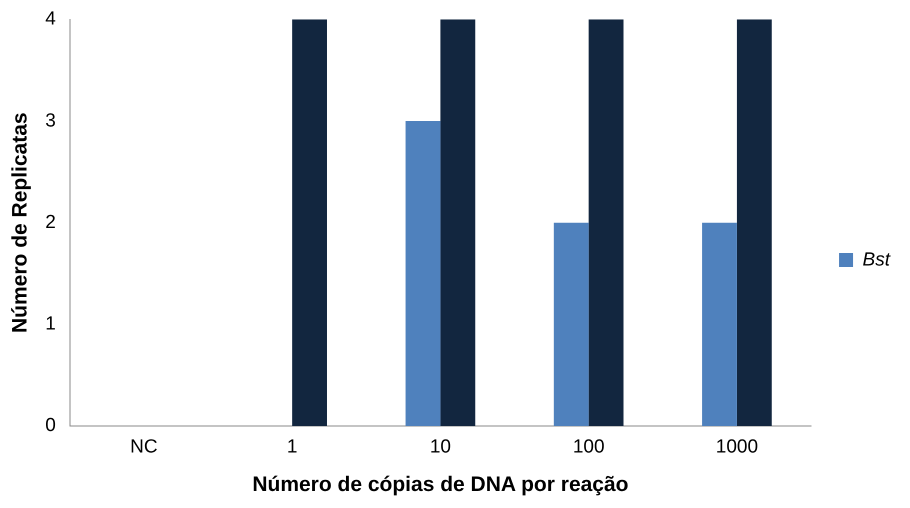 The image size is (910, 508). What do you see at coordinates (50, 425) in the screenshot?
I see `y-tick-label: 0` at bounding box center [50, 425].